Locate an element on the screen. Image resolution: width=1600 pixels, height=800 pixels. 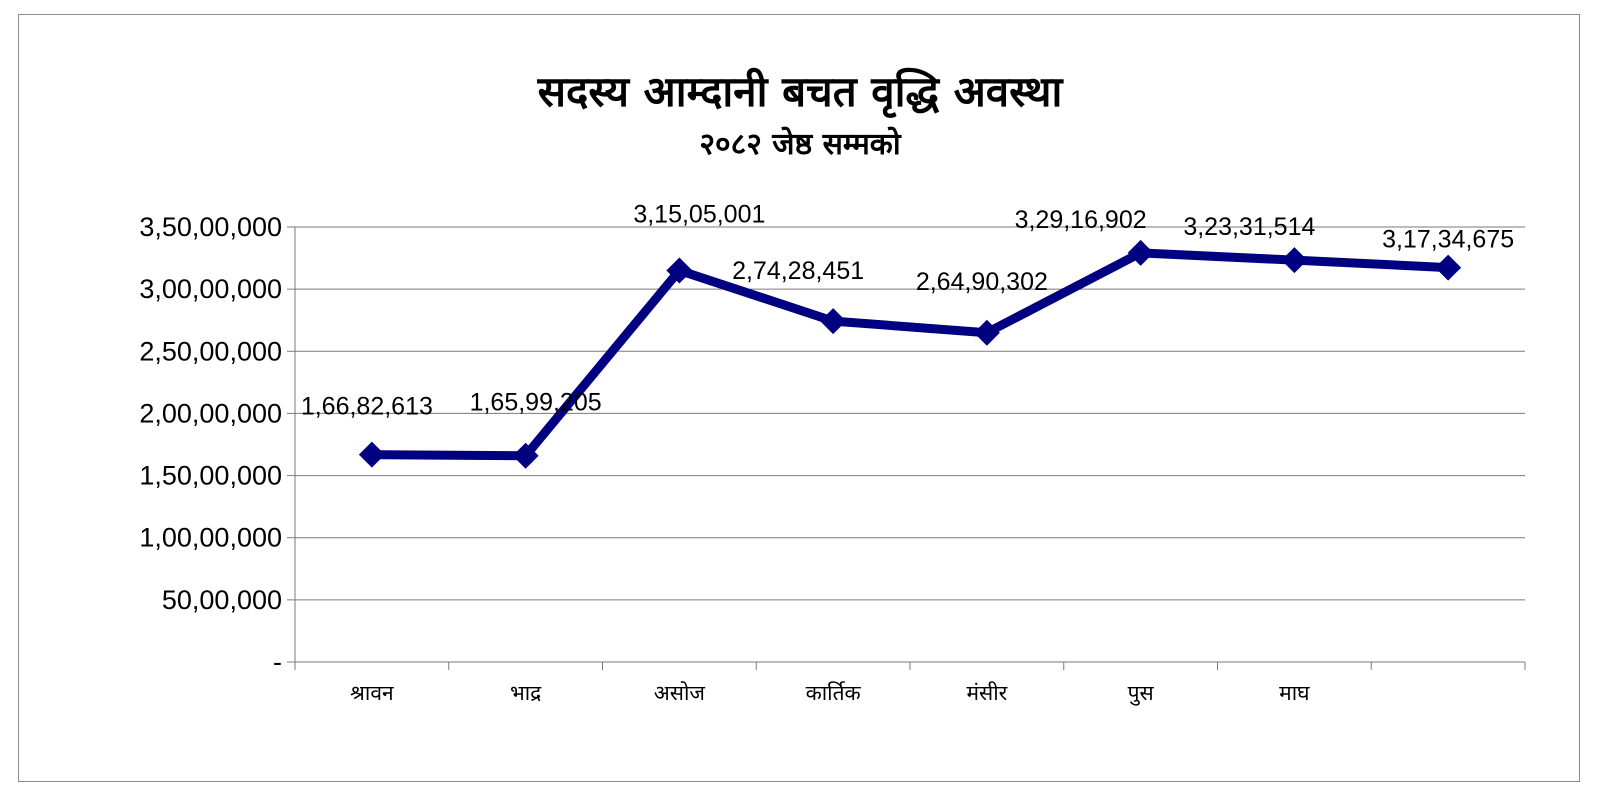
data-label: 2,74,28,451 is located at coordinates (798, 271).